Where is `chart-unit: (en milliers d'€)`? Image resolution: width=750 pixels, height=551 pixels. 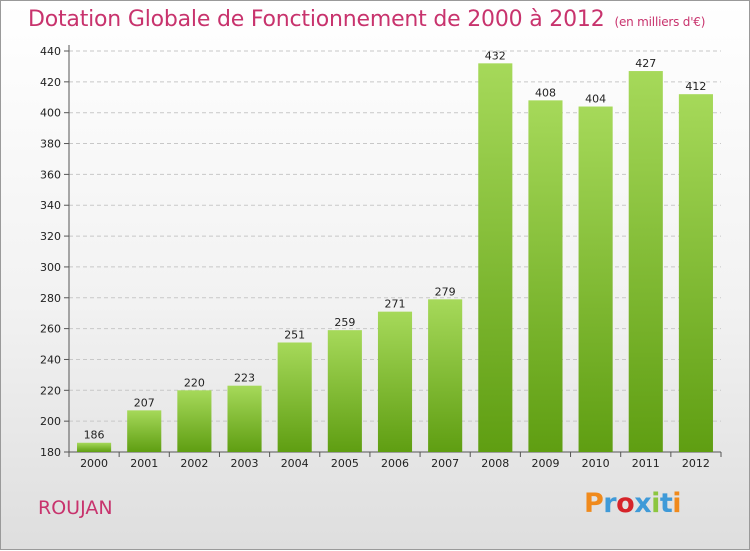
chart-unit: (en milliers d'€) is located at coordinates (660, 22).